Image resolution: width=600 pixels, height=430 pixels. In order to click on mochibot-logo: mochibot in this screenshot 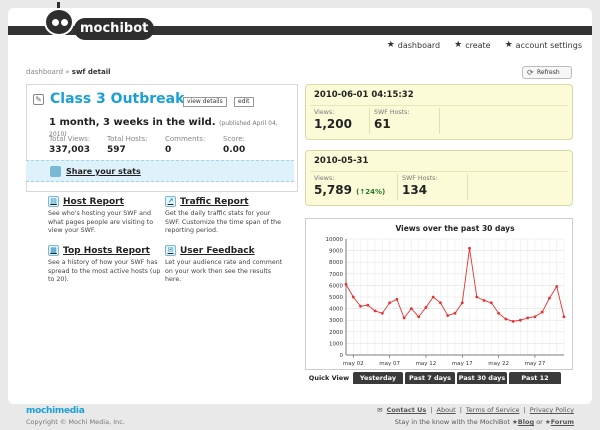, I will do `click(92, 24)`.